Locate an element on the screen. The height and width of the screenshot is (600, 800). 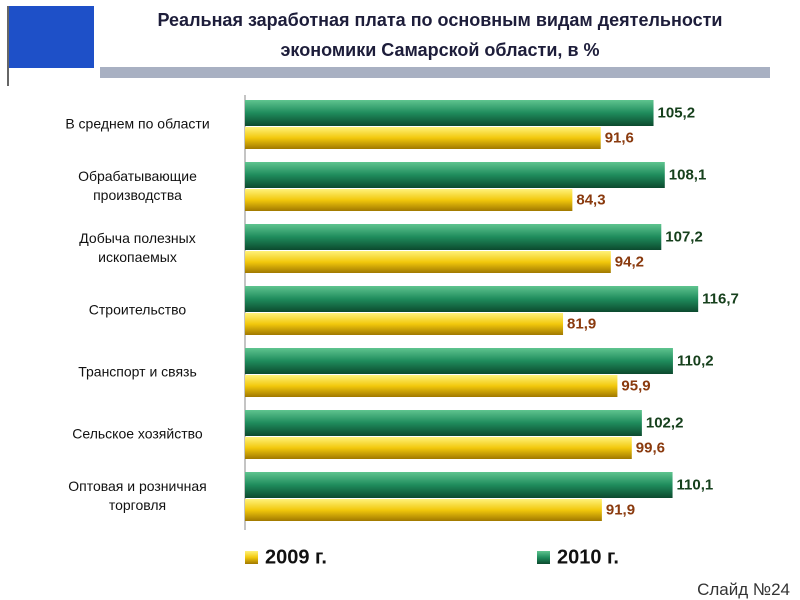
data-label: 81,9 is located at coordinates (582, 324).